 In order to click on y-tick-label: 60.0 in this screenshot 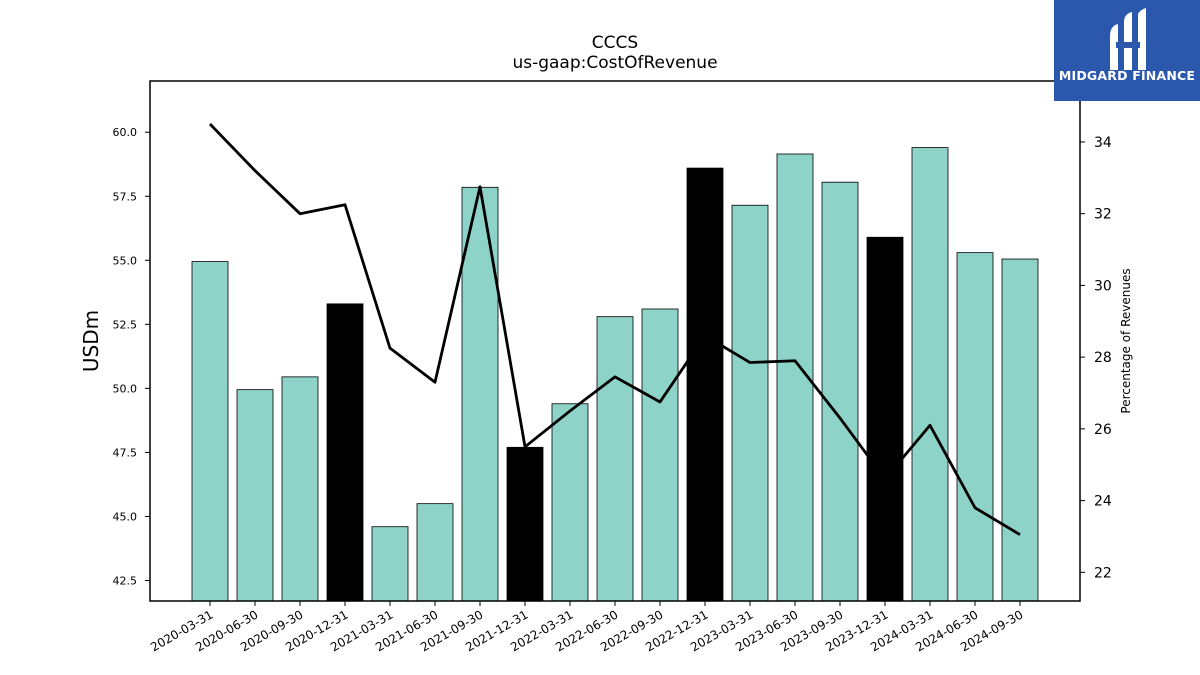, I will do `click(125, 132)`.